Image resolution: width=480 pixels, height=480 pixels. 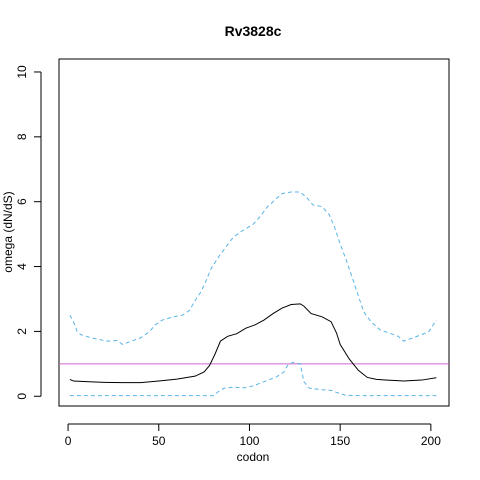 What do you see at coordinates (22, 72) in the screenshot?
I see `y-tick-label: 10` at bounding box center [22, 72].